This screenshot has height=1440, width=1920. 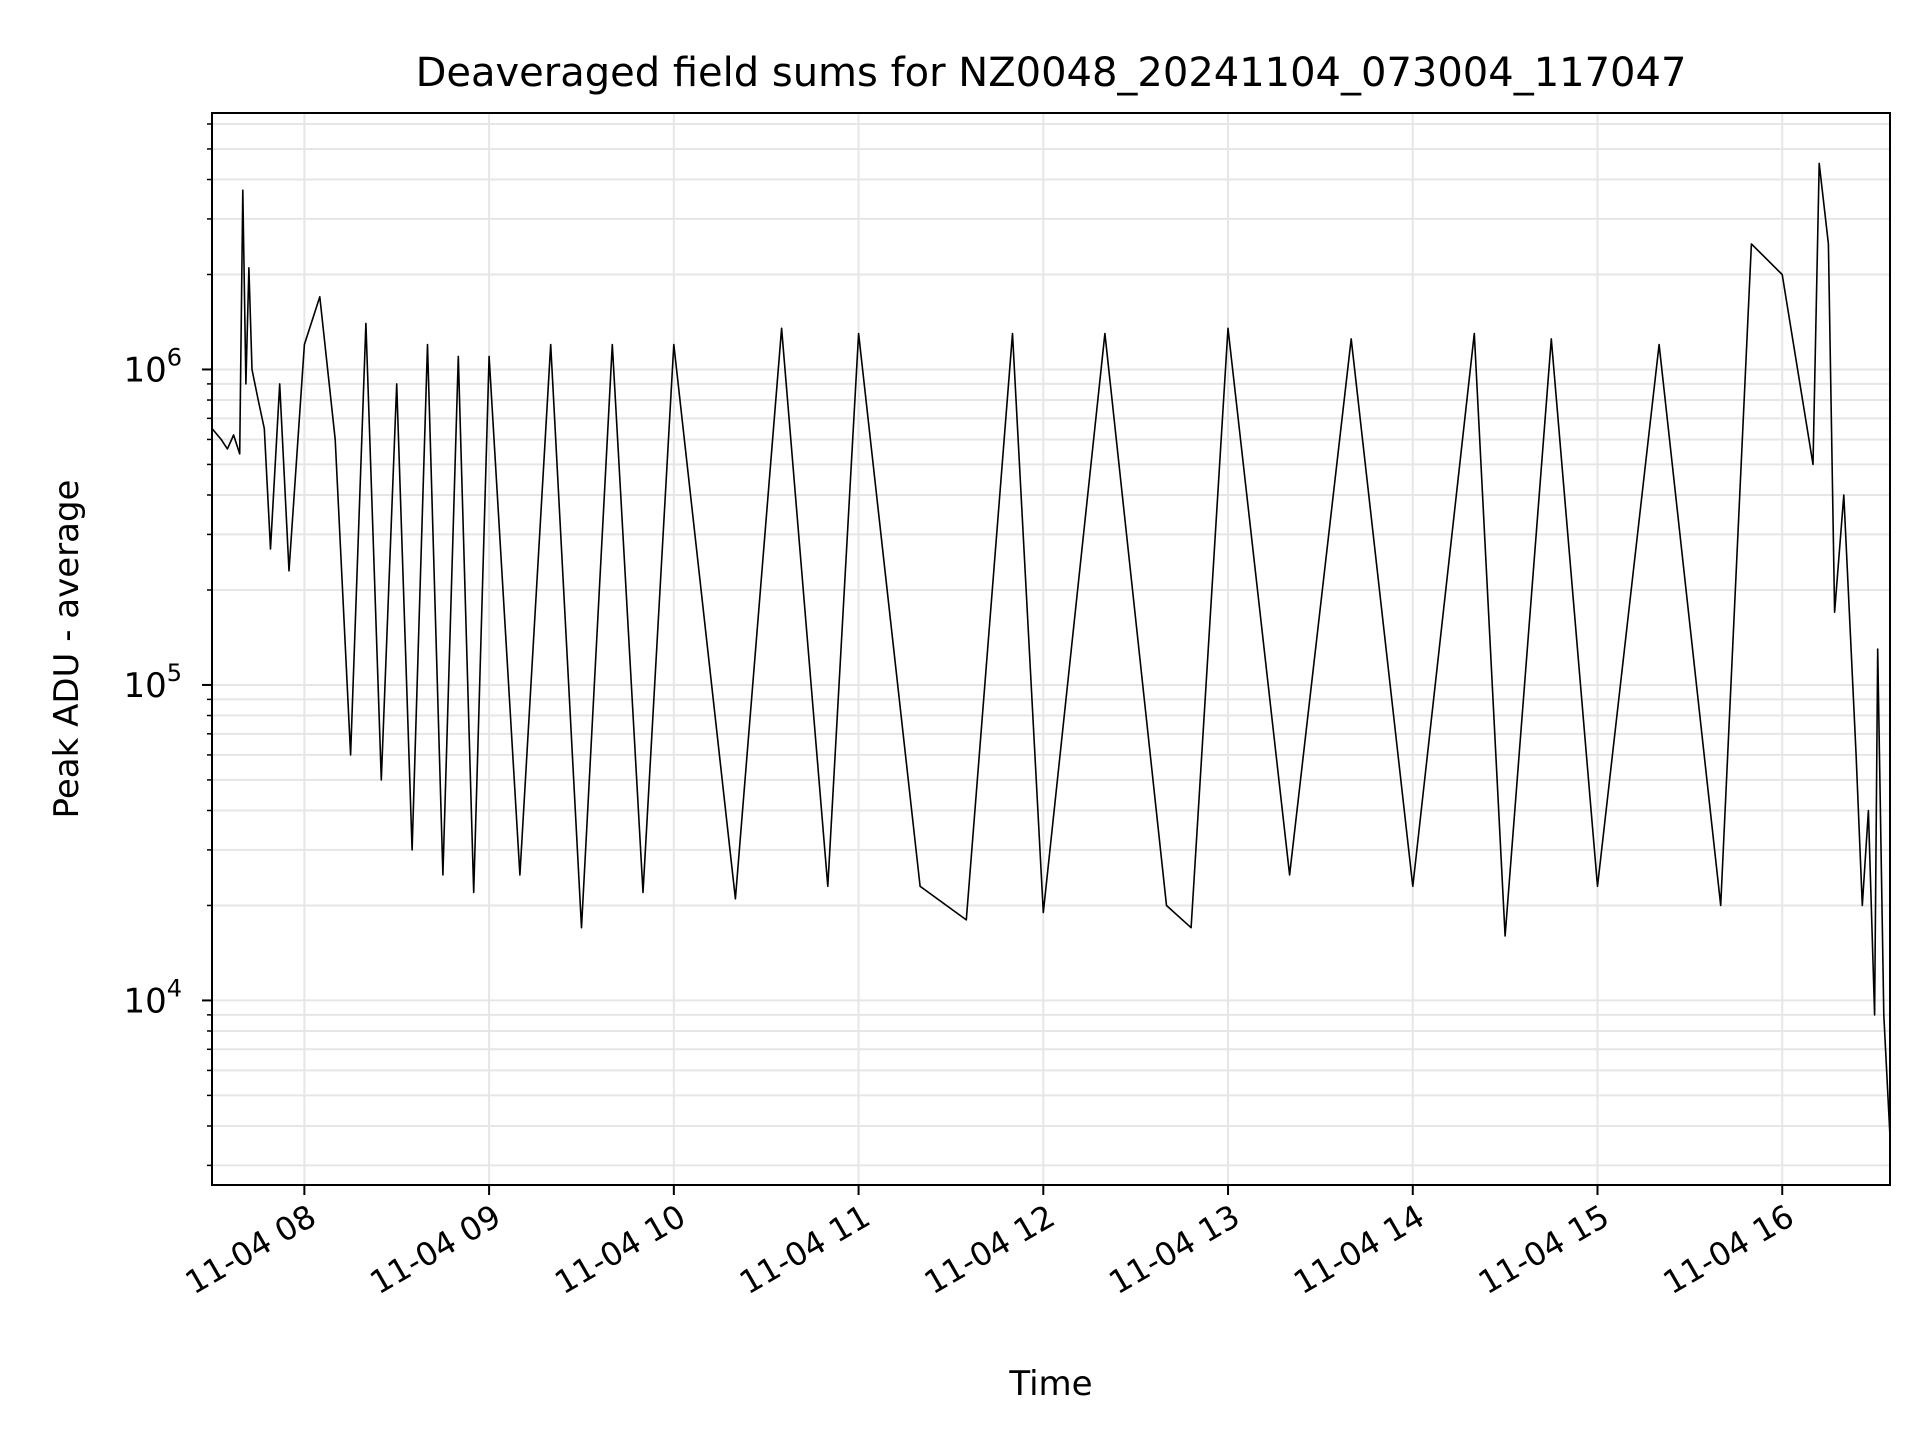 I want to click on y-tick-label: 10⁵, so click(x=152, y=682).